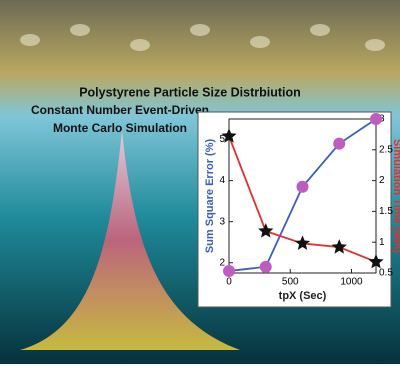 This screenshot has width=400, height=369. What do you see at coordinates (222, 221) in the screenshot?
I see `y-tick-label: 3` at bounding box center [222, 221].